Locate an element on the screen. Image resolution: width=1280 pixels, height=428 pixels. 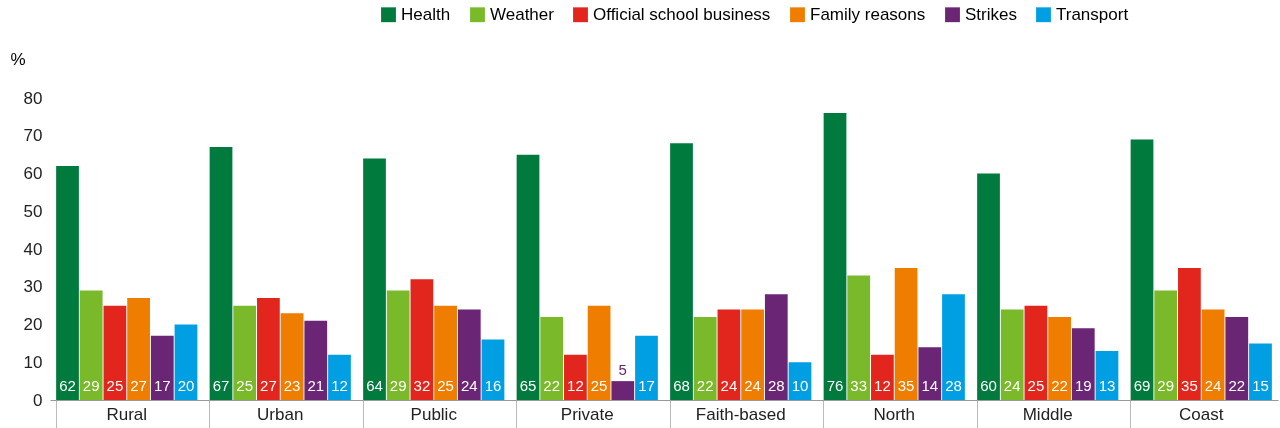
data-label: 16 is located at coordinates (493, 385).